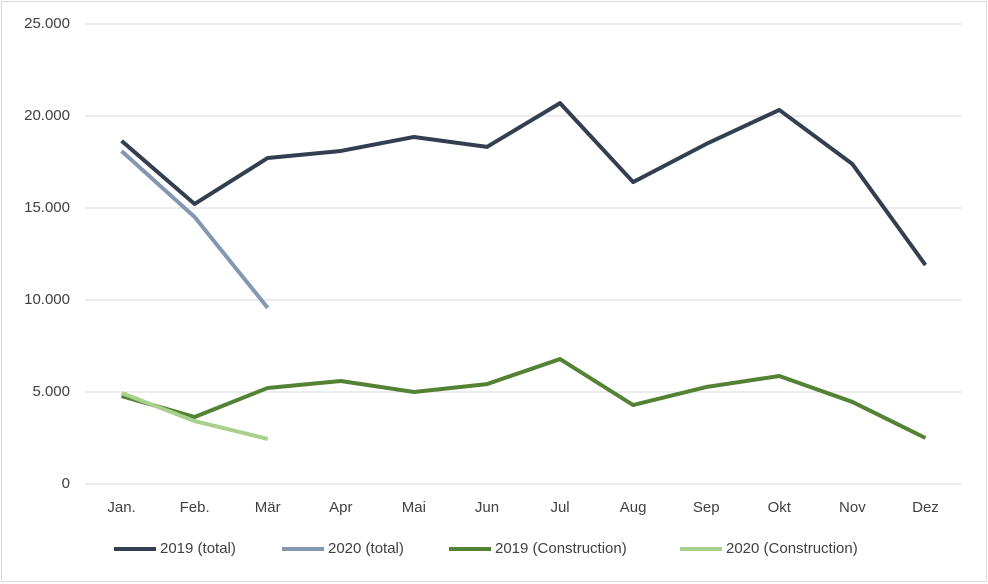  What do you see at coordinates (47, 299) in the screenshot?
I see `y-tick-label: 10.000` at bounding box center [47, 299].